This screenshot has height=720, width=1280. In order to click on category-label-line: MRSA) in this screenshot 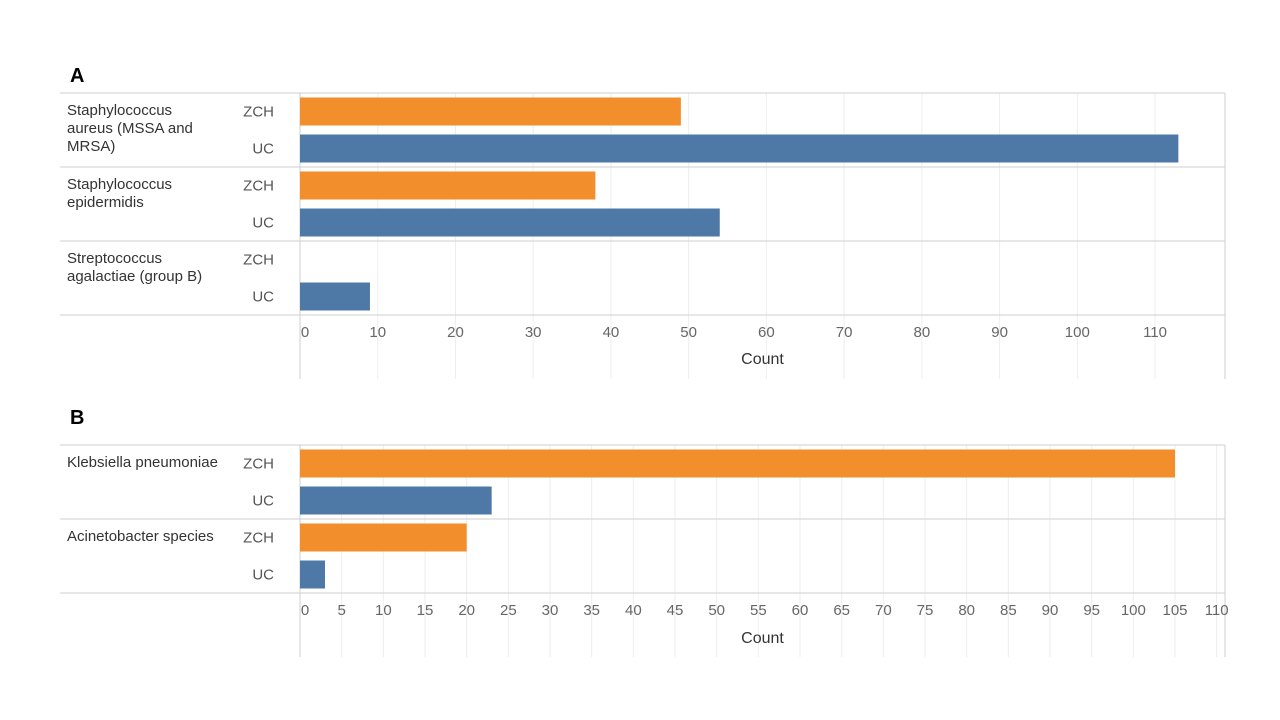, I will do `click(91, 146)`.